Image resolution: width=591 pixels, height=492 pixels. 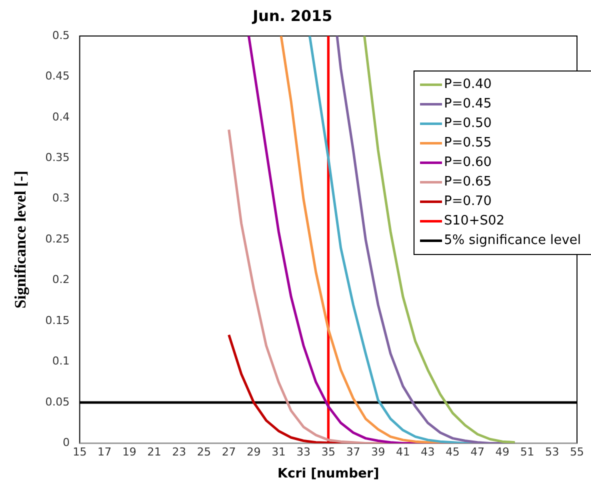 What do you see at coordinates (21, 239) in the screenshot?
I see `y-axis-title: Significance level [-]` at bounding box center [21, 239].